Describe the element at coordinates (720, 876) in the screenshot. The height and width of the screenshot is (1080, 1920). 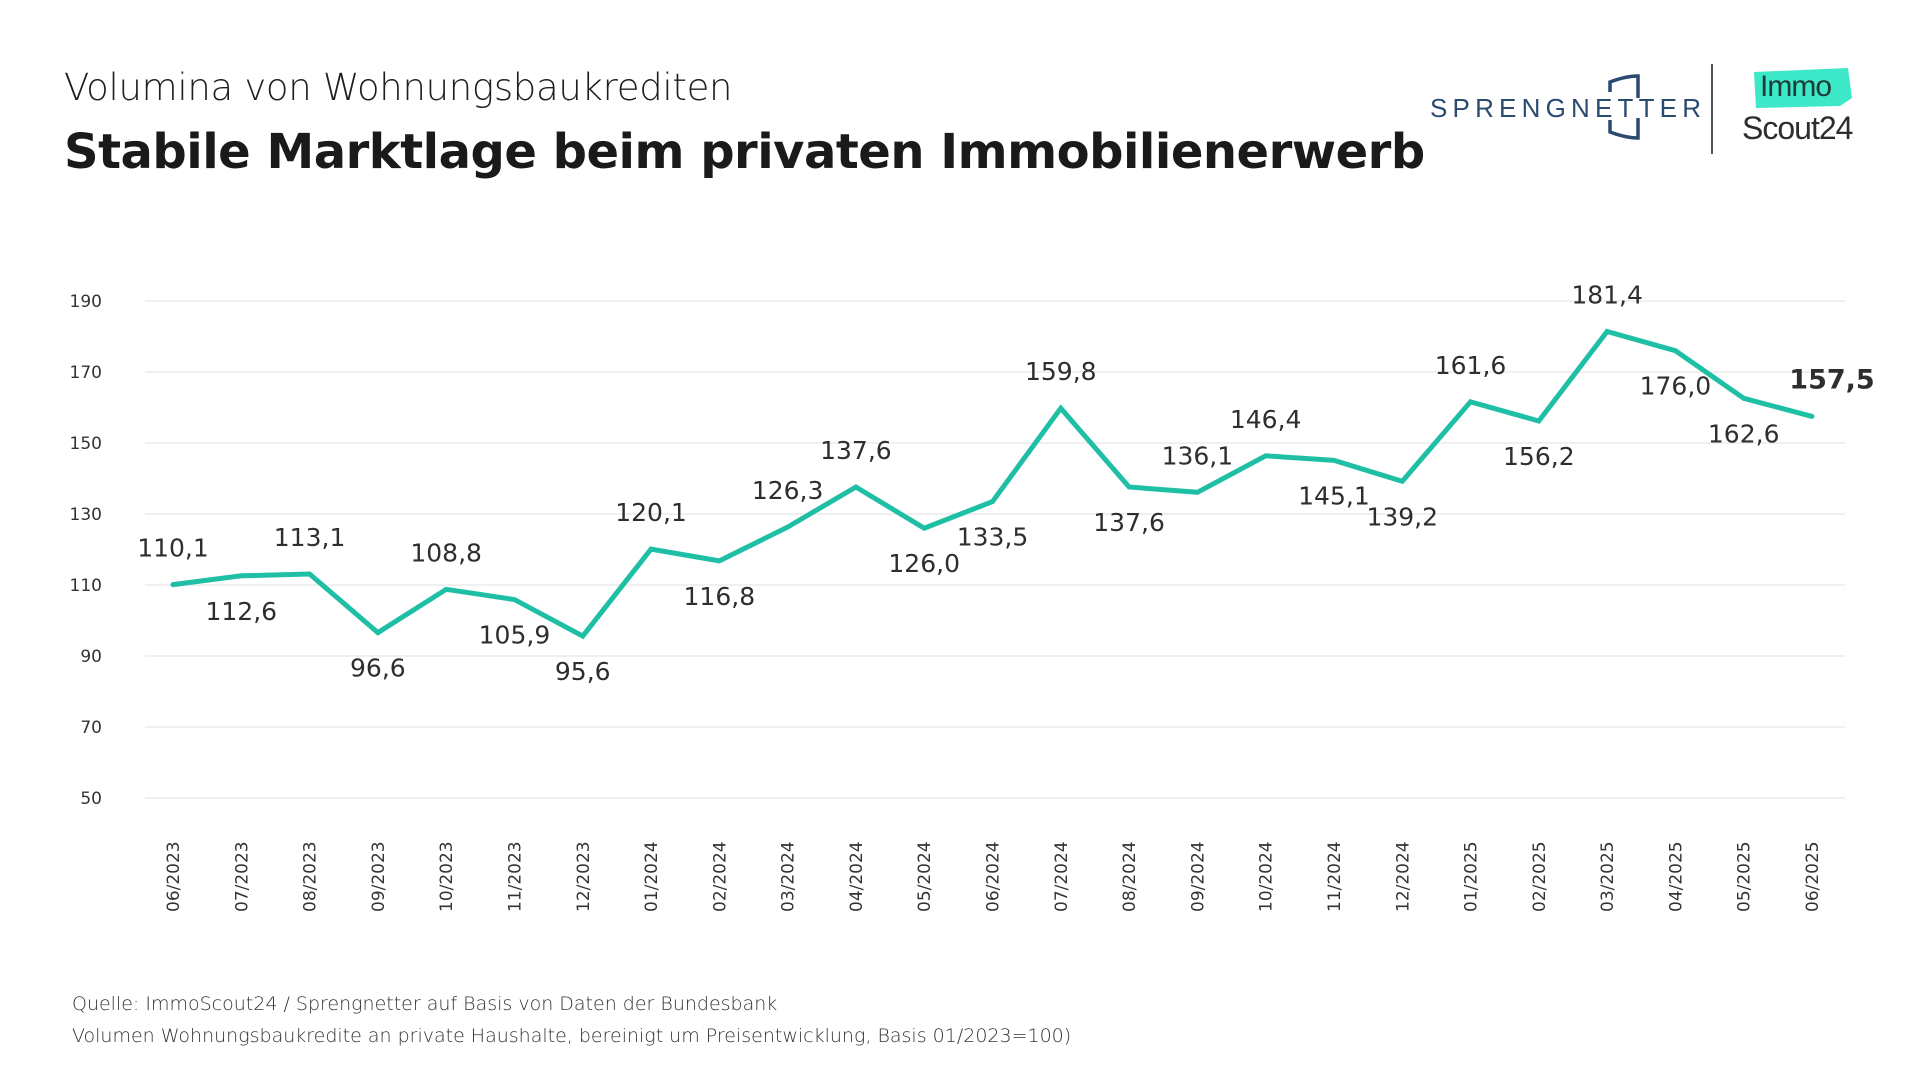
I see `x-tick-label: 02/2024` at that location.